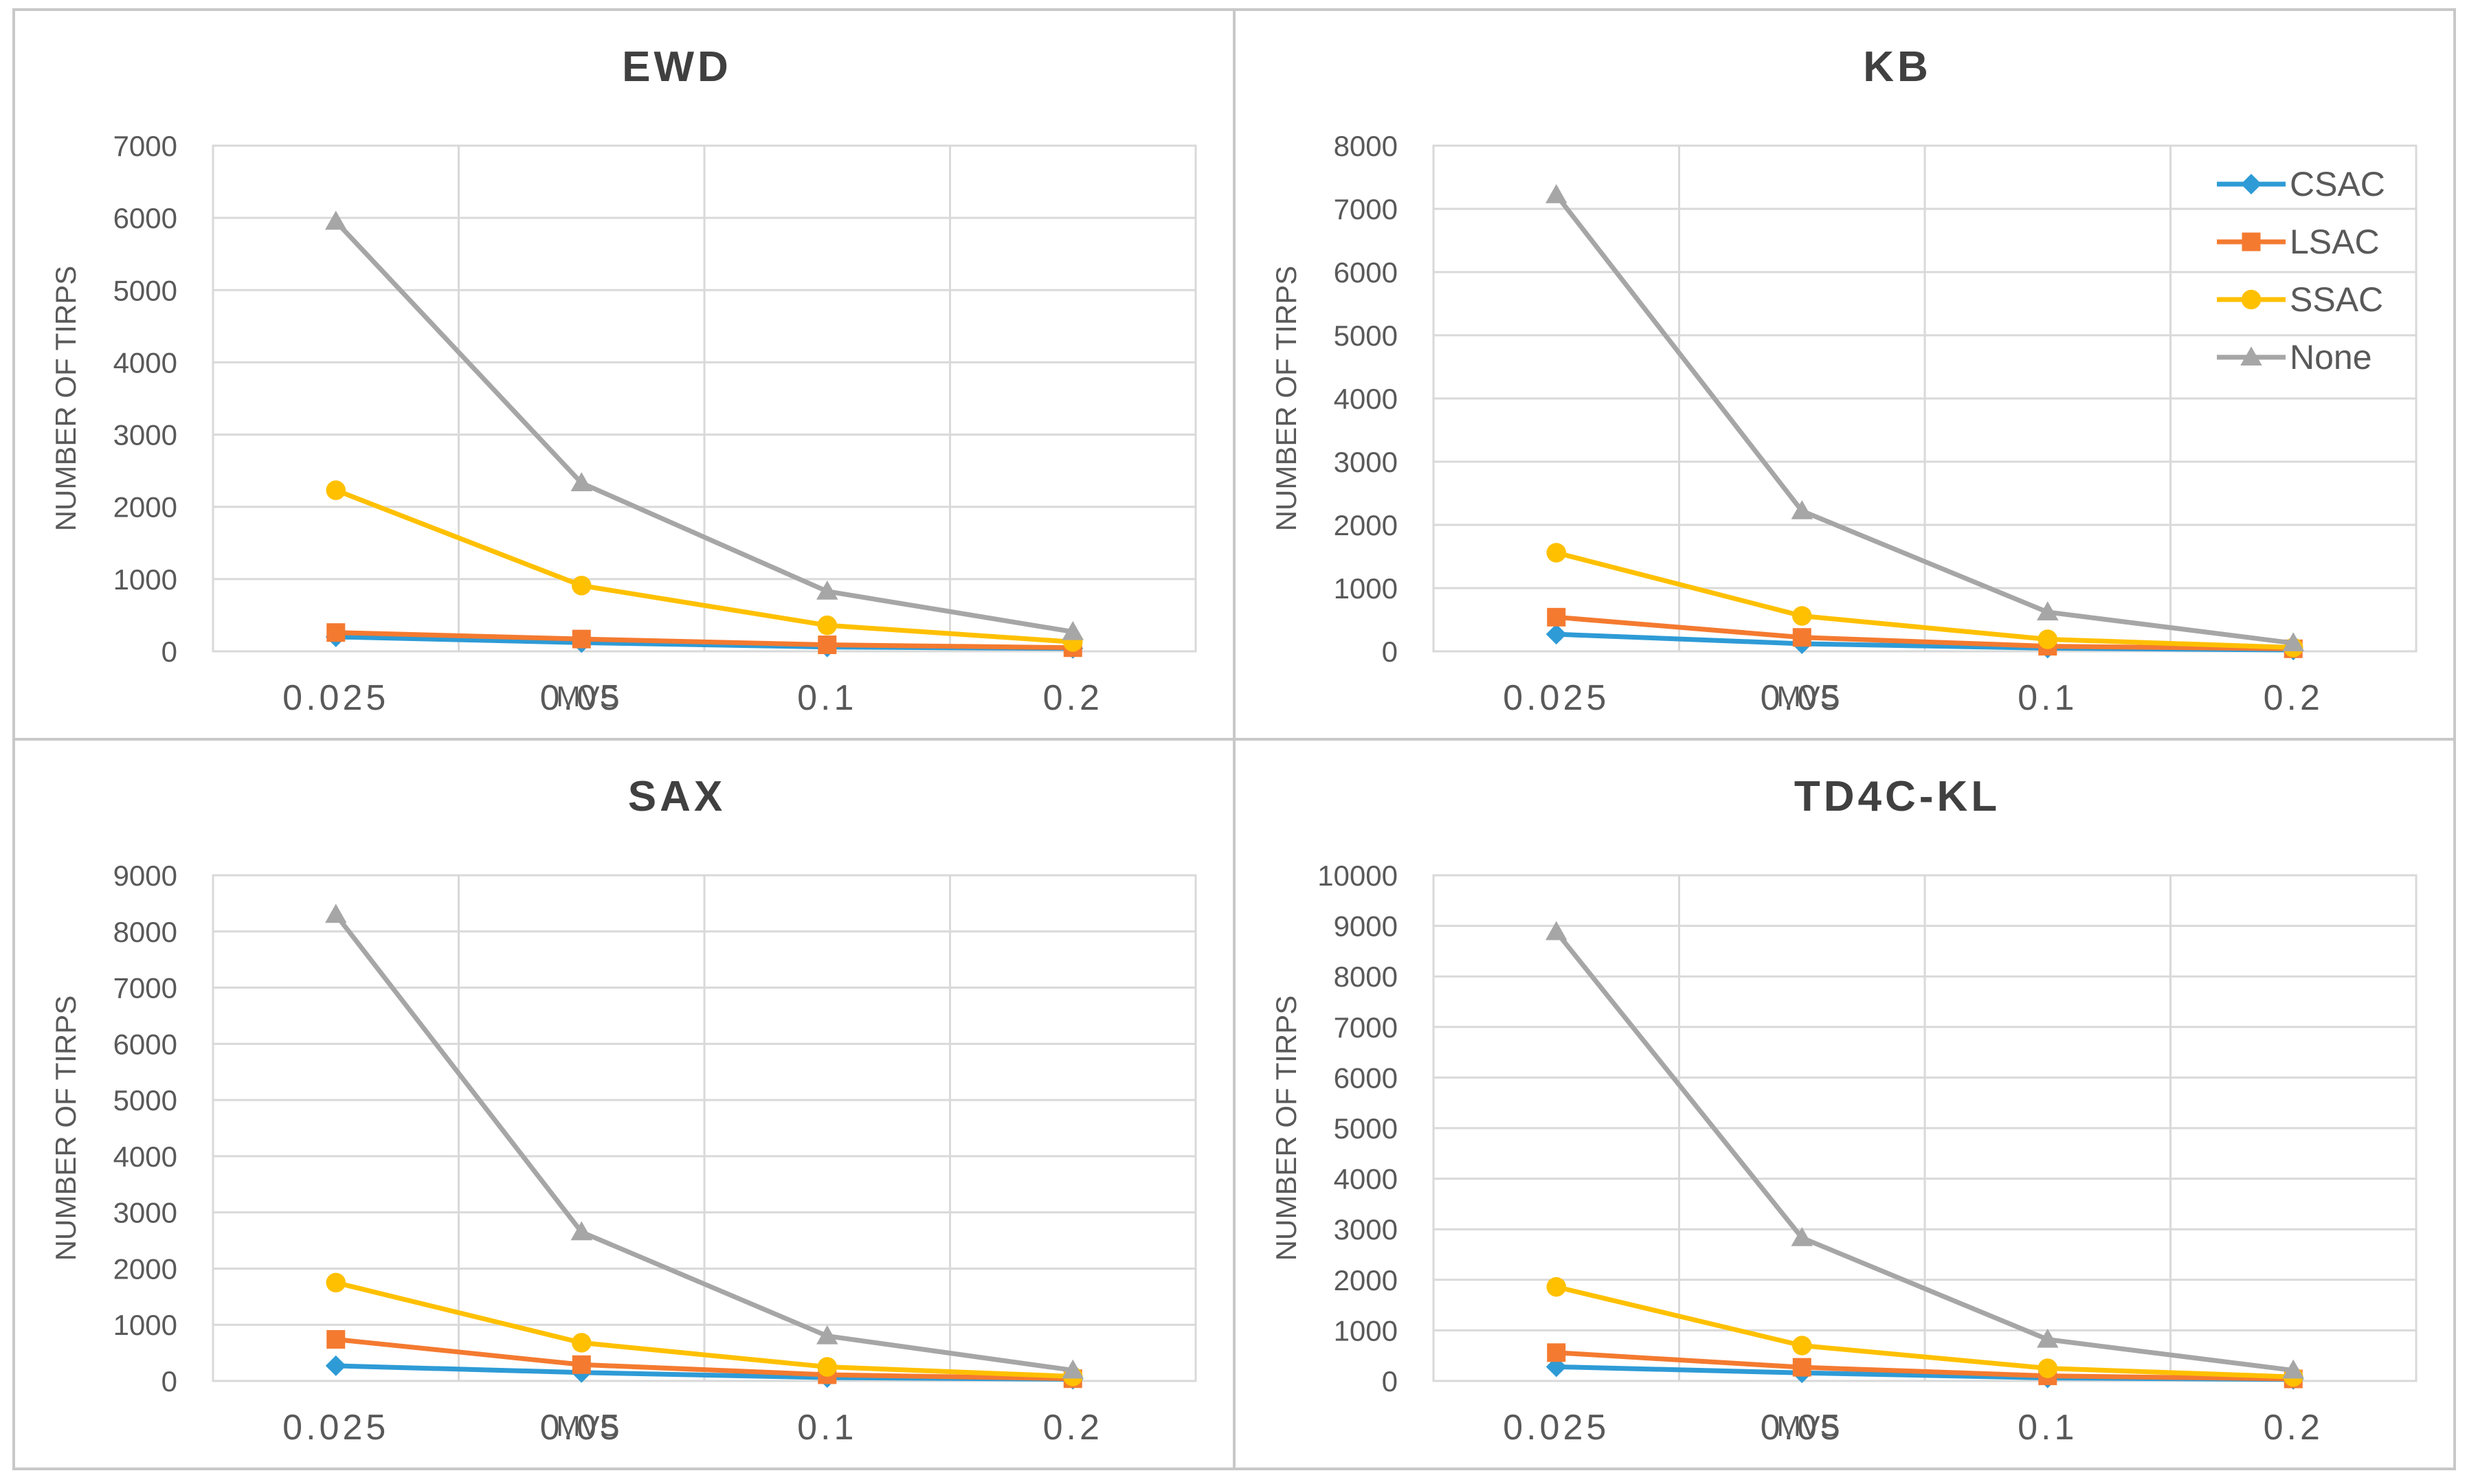 This screenshot has width=2467, height=1484. I want to click on square-icon, so click(2251, 241).